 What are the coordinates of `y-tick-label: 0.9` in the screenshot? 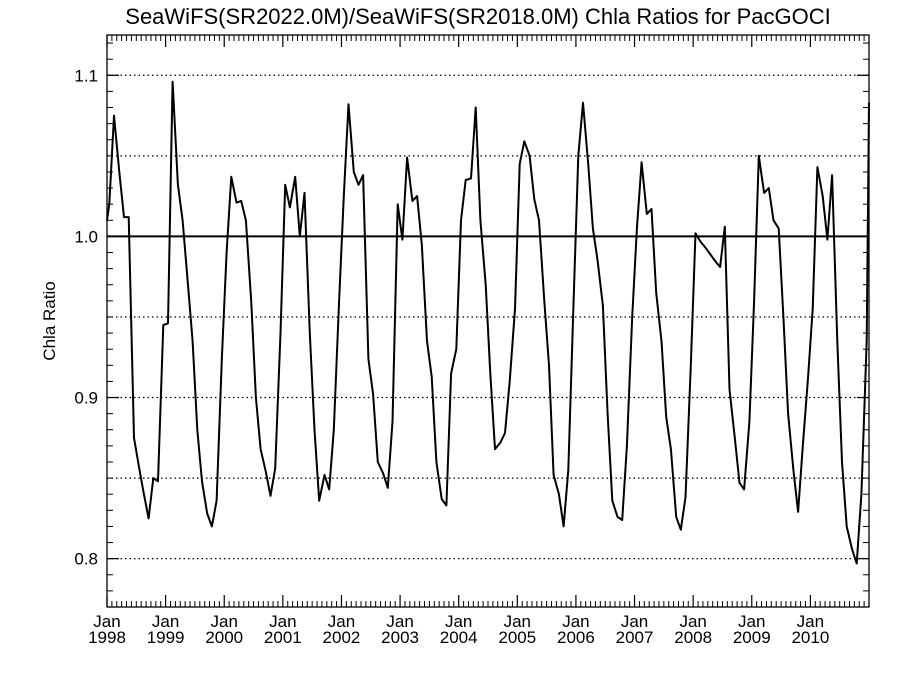 It's located at (86, 398).